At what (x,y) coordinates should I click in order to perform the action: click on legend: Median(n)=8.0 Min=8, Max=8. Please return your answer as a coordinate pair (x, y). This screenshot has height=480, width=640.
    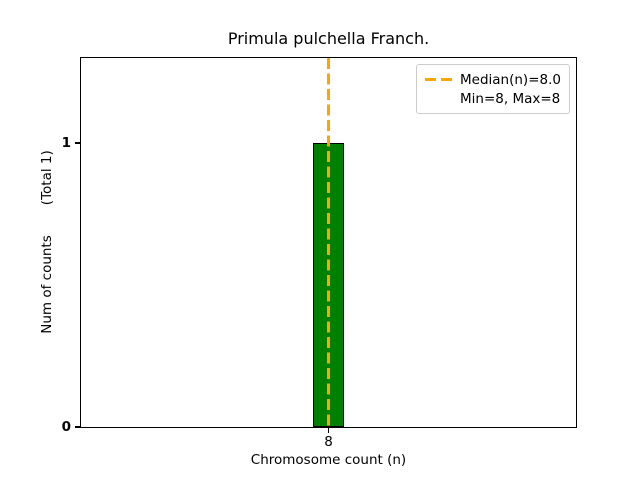
    Looking at the image, I should click on (493, 89).